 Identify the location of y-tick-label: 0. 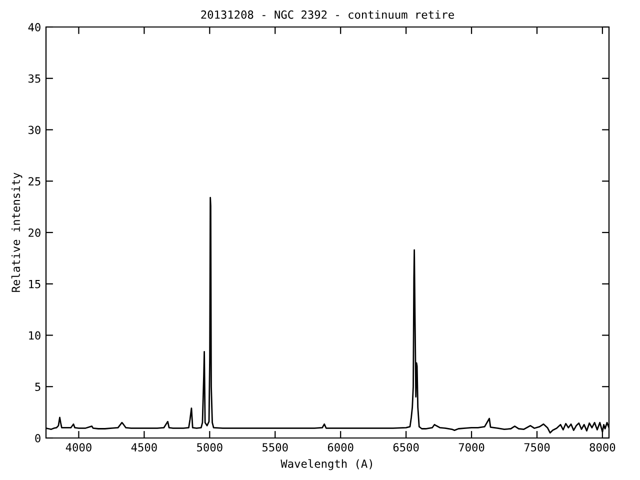
(37, 438).